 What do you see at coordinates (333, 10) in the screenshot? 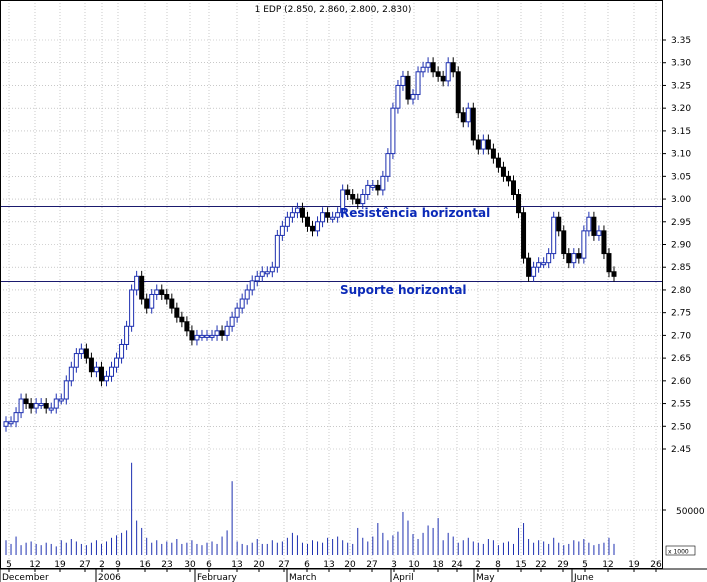
I see `chart-title: 1 EDP (2.850, 2.860, 2.800, 2.830)` at bounding box center [333, 10].